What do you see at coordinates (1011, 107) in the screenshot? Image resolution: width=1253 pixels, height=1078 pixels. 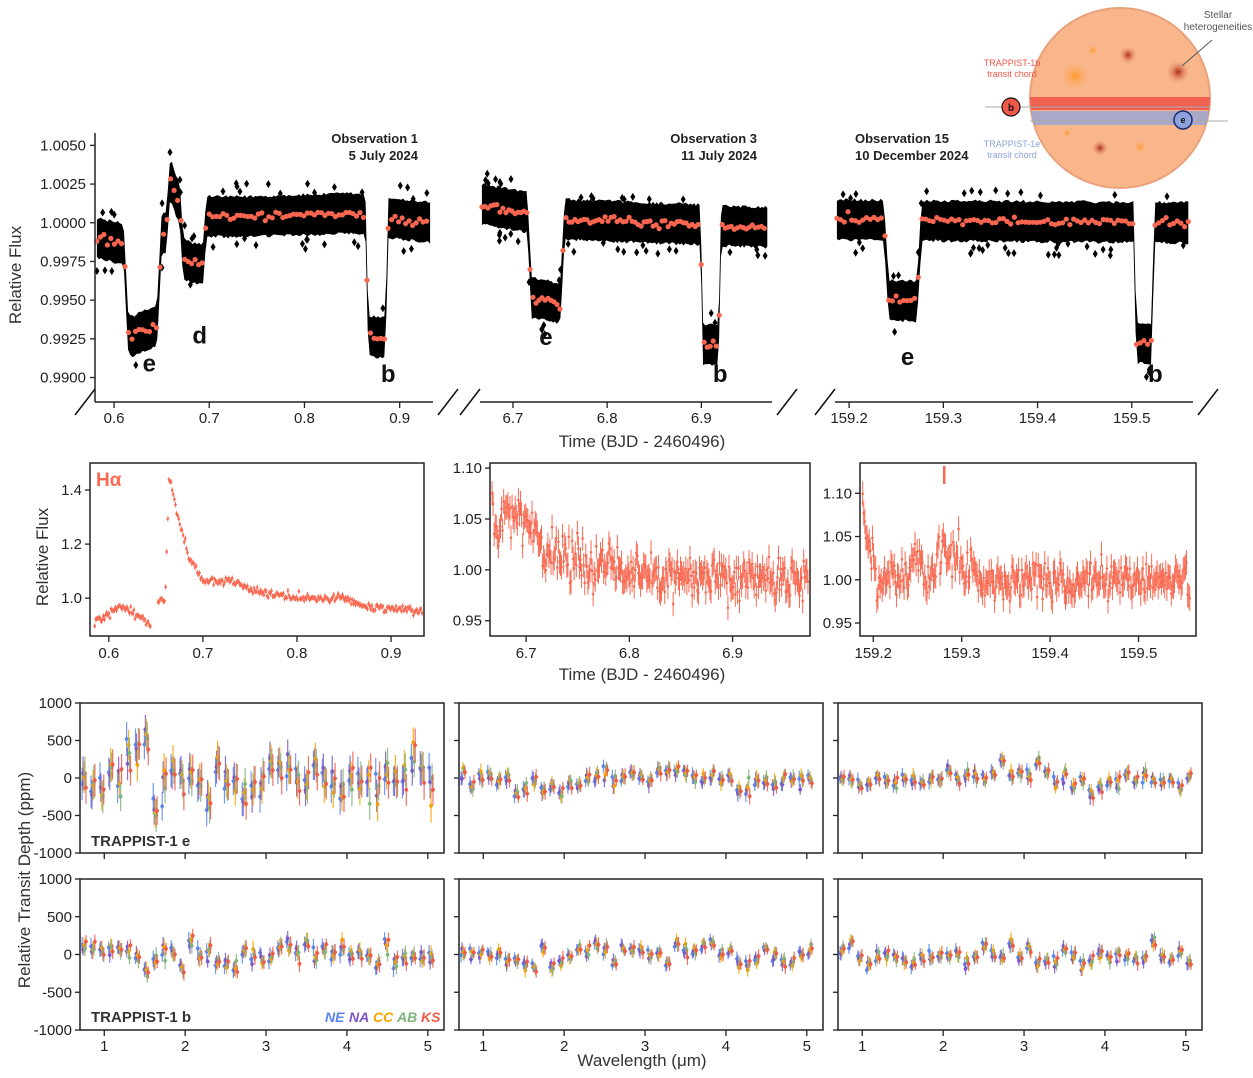 I see `planet-b-disk` at bounding box center [1011, 107].